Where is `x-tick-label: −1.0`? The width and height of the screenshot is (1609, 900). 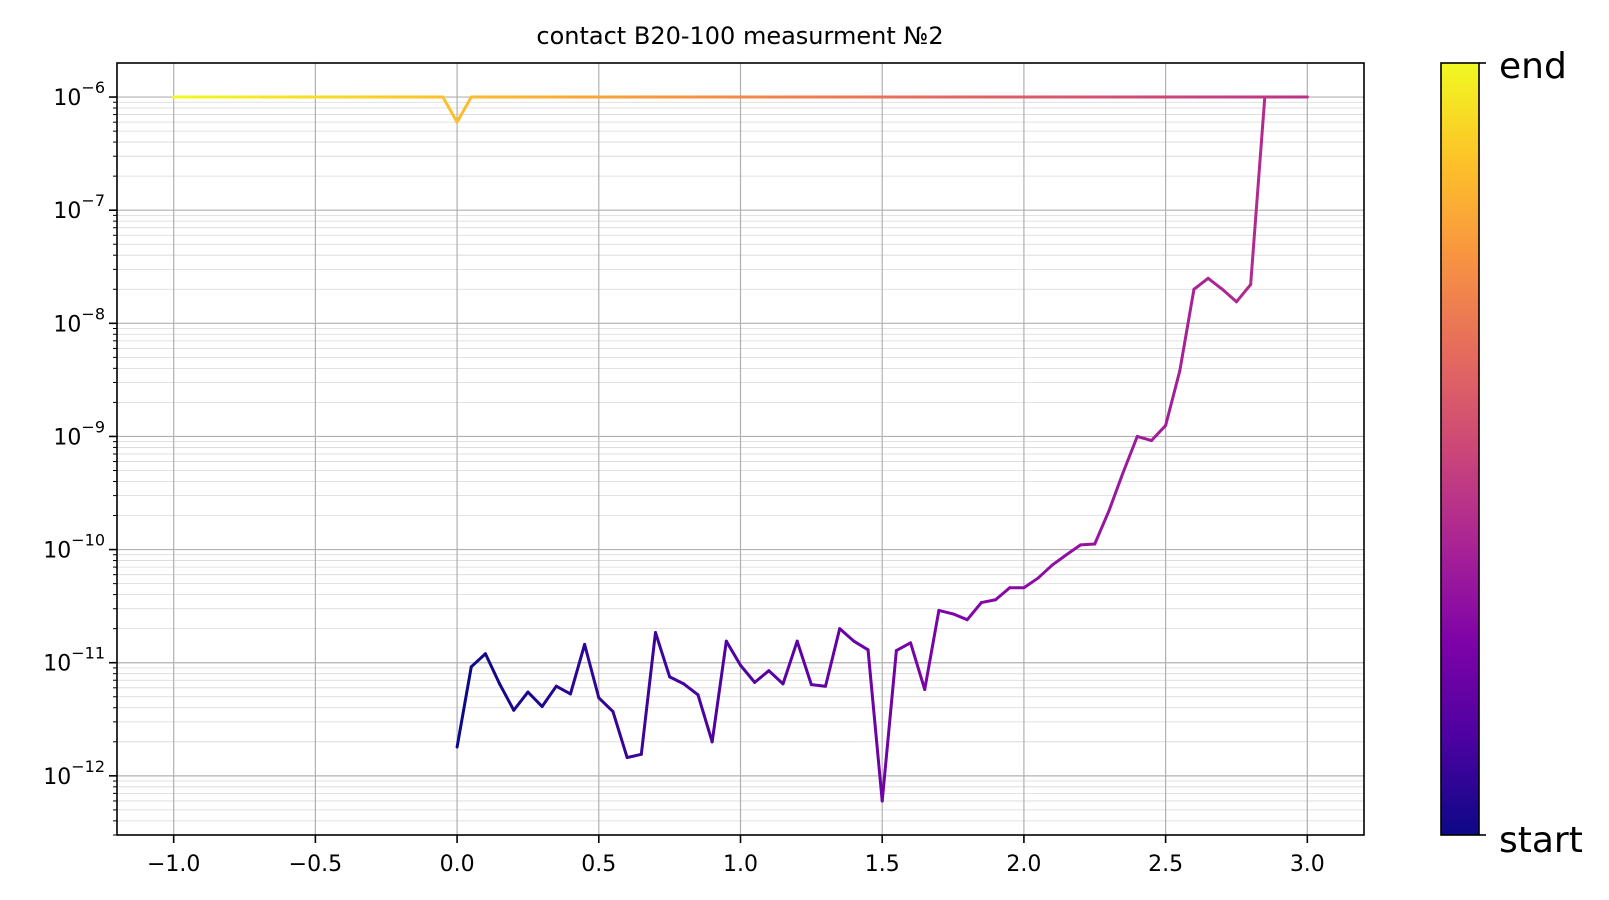
x-tick-label: −1.0 is located at coordinates (173, 864).